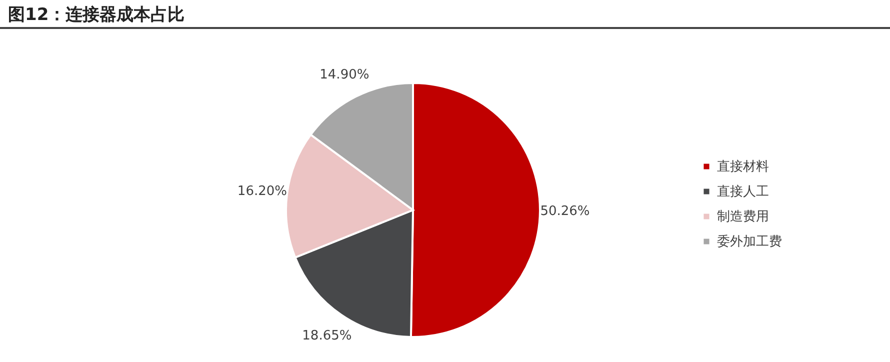 The image size is (890, 362). Describe the element at coordinates (327, 336) in the screenshot. I see `data-label: 18.65%` at that location.